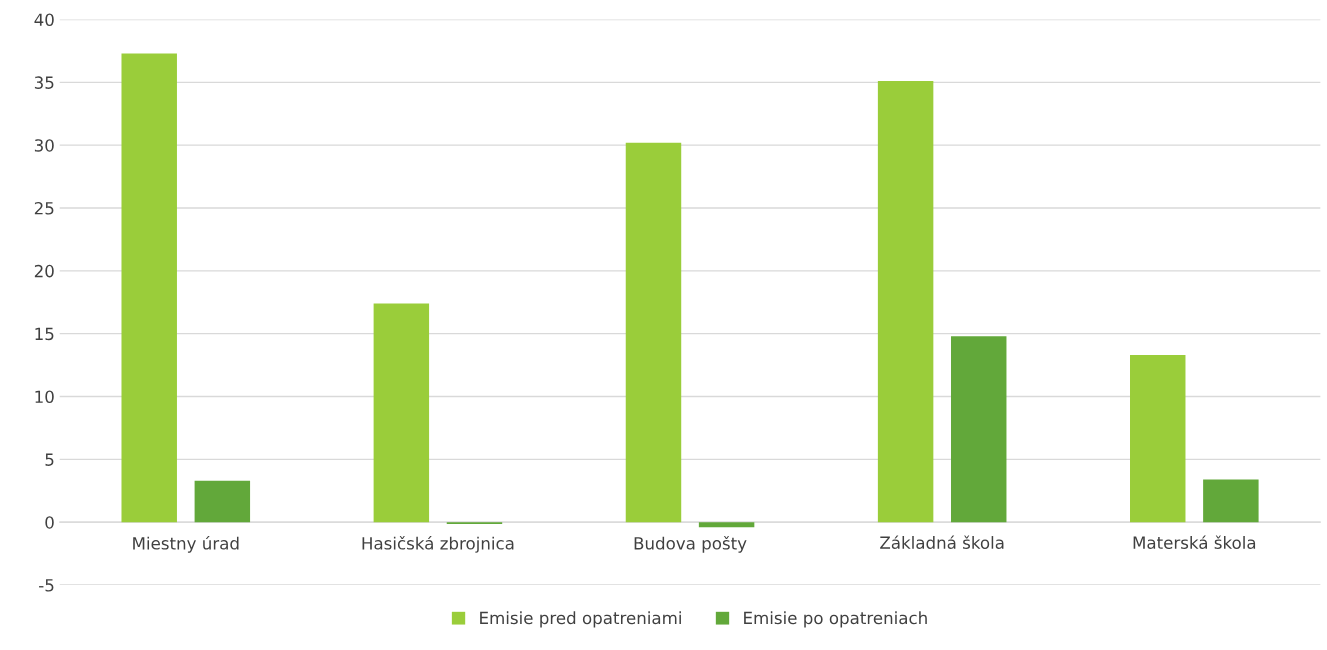 Image resolution: width=1327 pixels, height=650 pixels. What do you see at coordinates (44, 397) in the screenshot?
I see `y-tick-label: 10` at bounding box center [44, 397].